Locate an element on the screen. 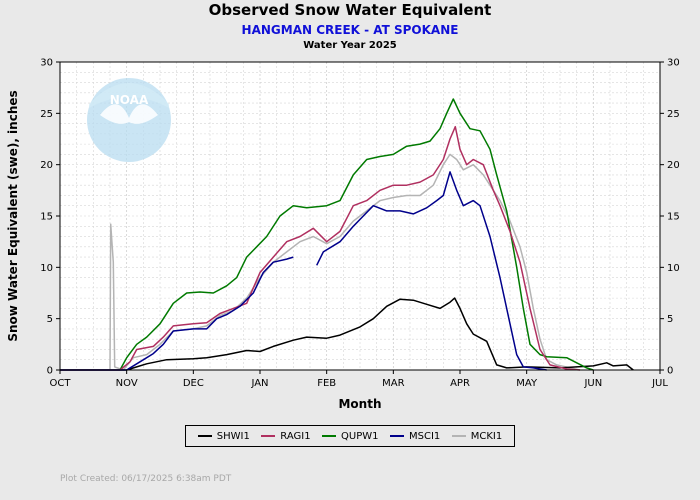 The height and width of the screenshot is (500, 700). x-tick-label: JUL is located at coordinates (659, 383).